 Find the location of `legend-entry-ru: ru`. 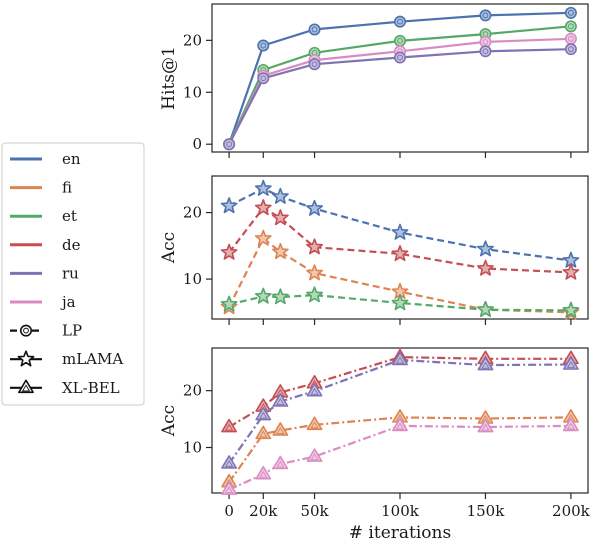

legend-entry-ru: ru is located at coordinates (44, 273).